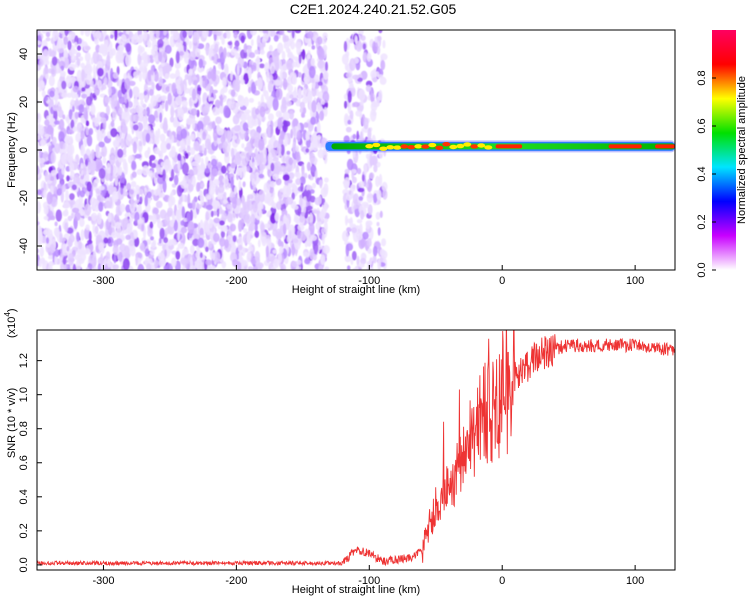 This screenshot has width=750, height=600. I want to click on colorbar-tick-label: 0.4, so click(702, 173).